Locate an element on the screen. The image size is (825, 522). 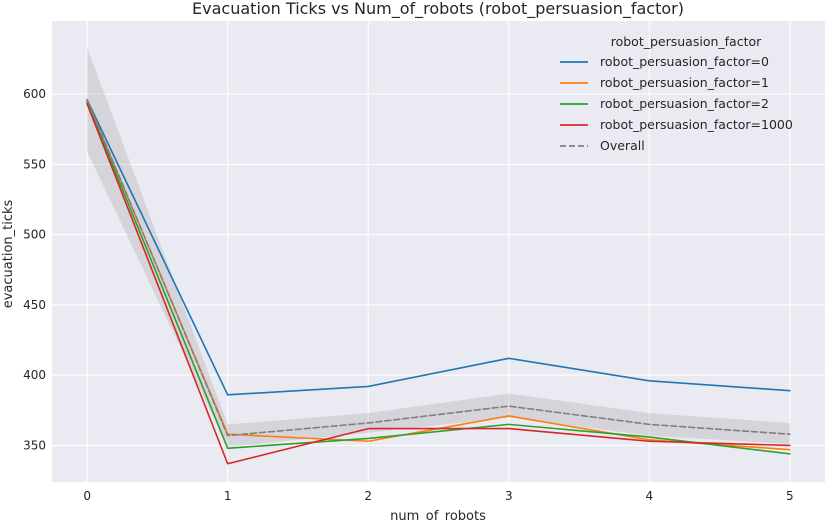
x-tick-label: 2 is located at coordinates (368, 496).